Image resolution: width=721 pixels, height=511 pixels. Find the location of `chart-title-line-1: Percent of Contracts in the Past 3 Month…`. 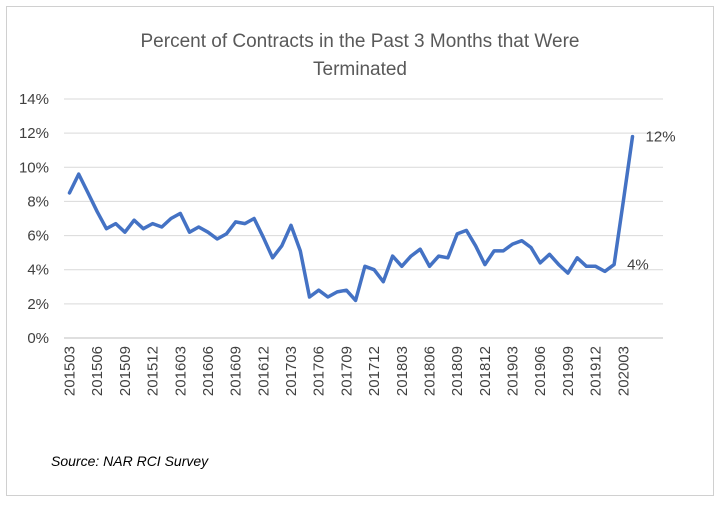

chart-title-line-1: Percent of Contracts in the Past 3 Month… is located at coordinates (360, 41).